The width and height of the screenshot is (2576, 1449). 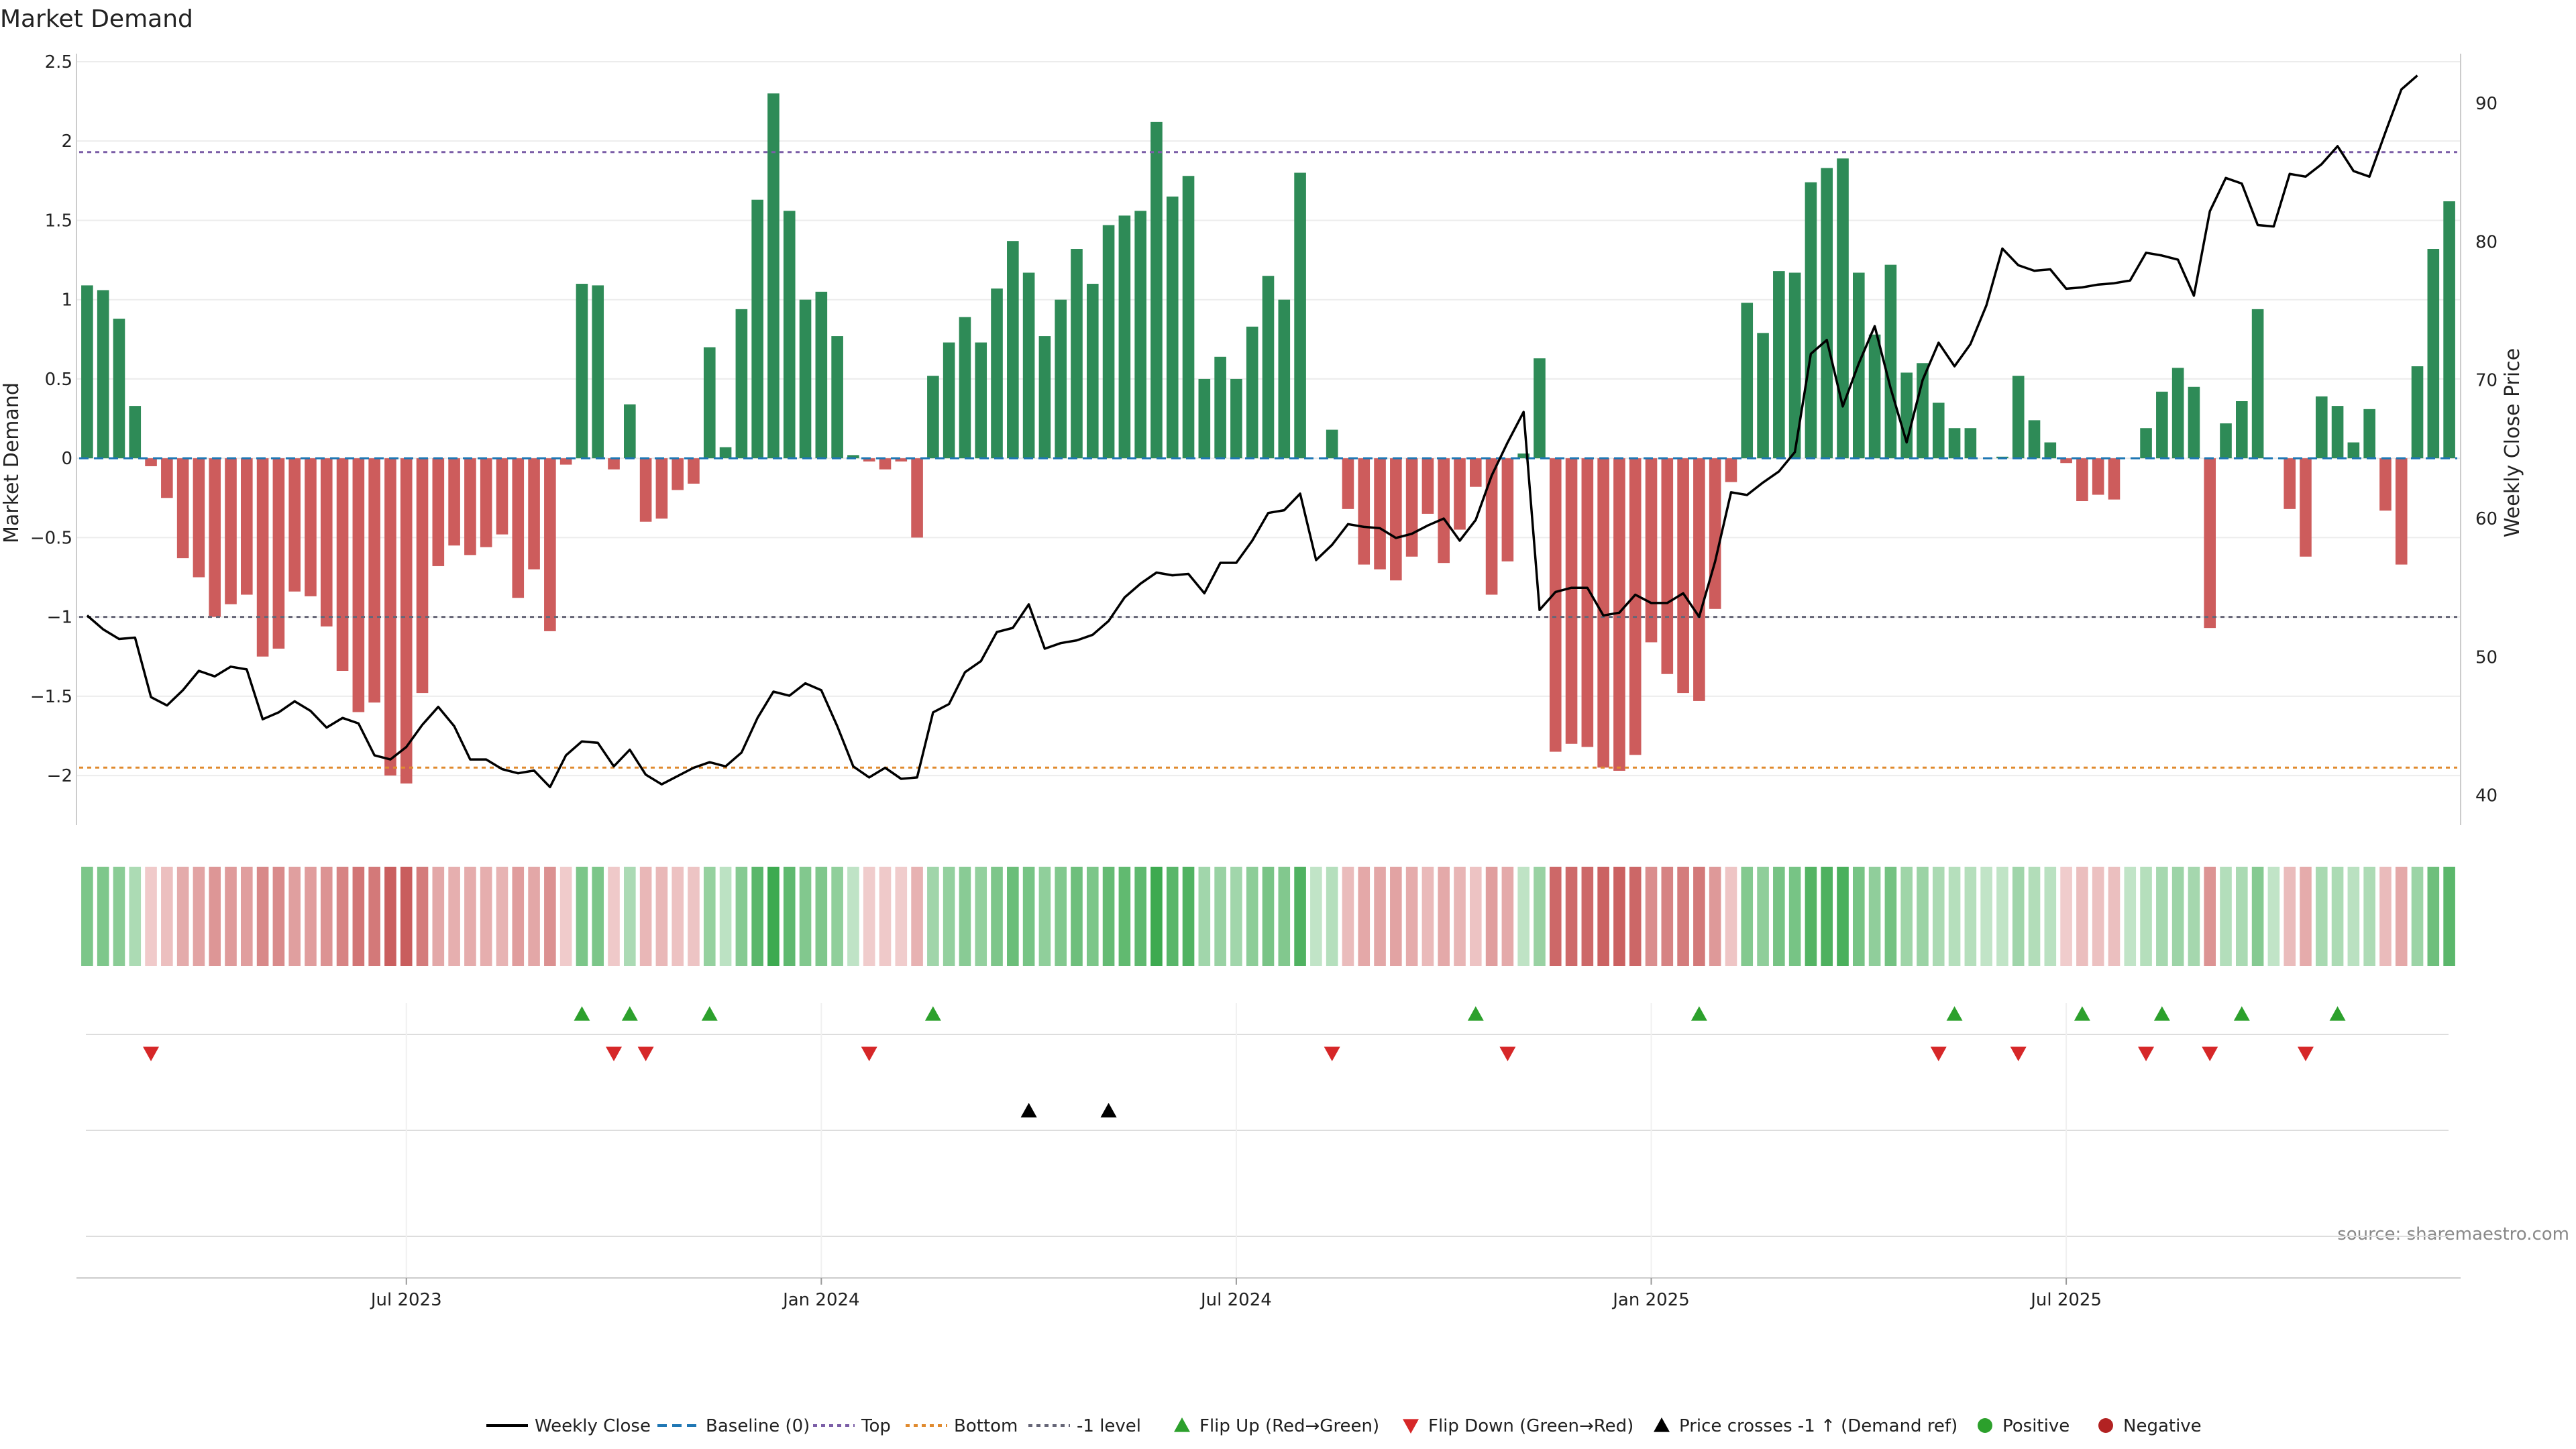 What do you see at coordinates (59, 776) in the screenshot?
I see `y-tick-label: −2` at bounding box center [59, 776].